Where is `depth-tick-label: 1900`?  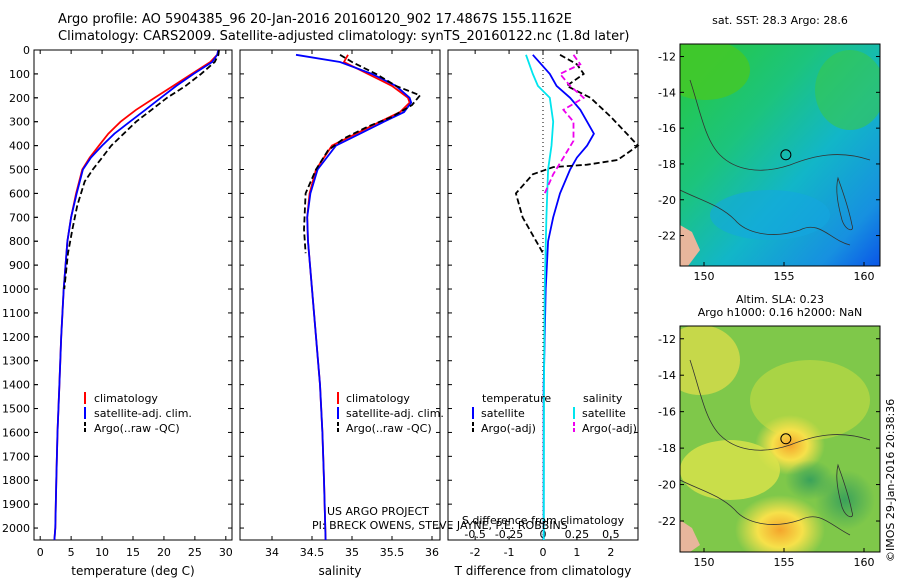 depth-tick-label: 1900 is located at coordinates (16, 504).